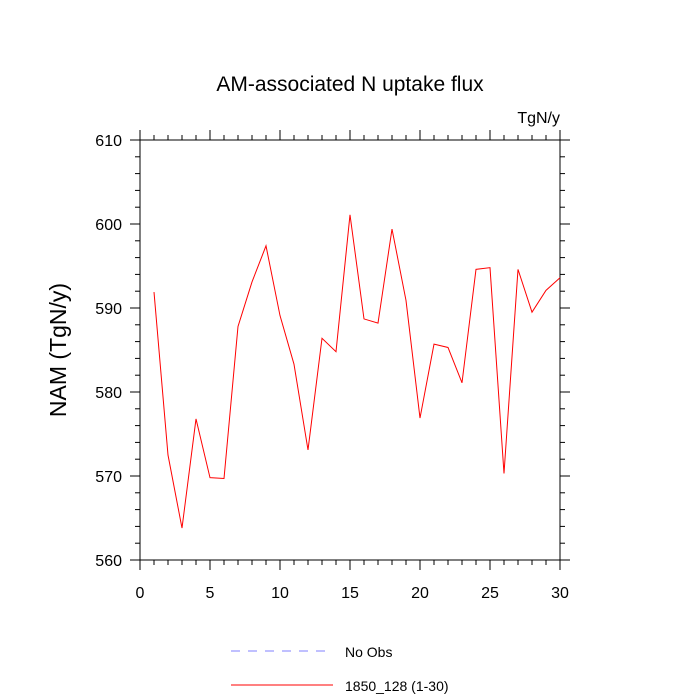  What do you see at coordinates (108, 561) in the screenshot?
I see `y-tick-label: 560` at bounding box center [108, 561].